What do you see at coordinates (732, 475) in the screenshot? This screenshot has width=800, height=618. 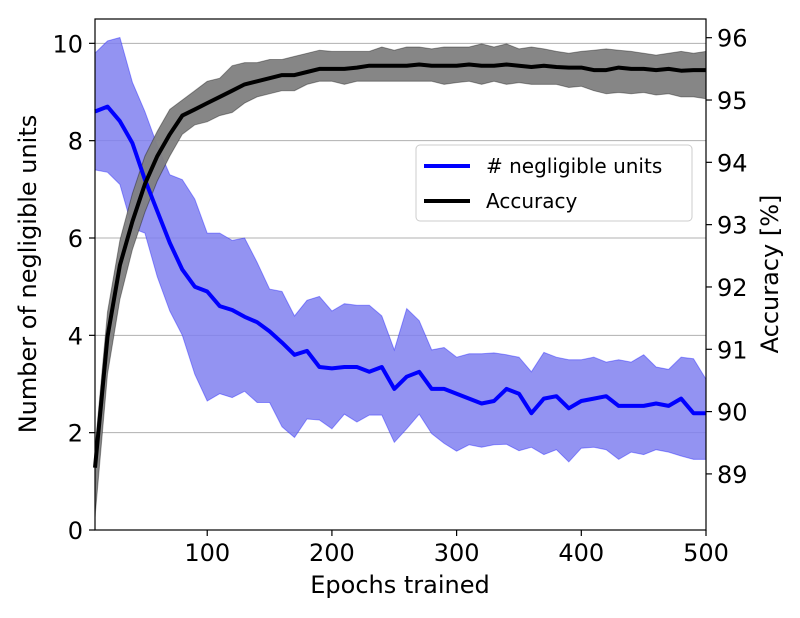 I see `y-right-tick-label-89: 89` at bounding box center [732, 475].